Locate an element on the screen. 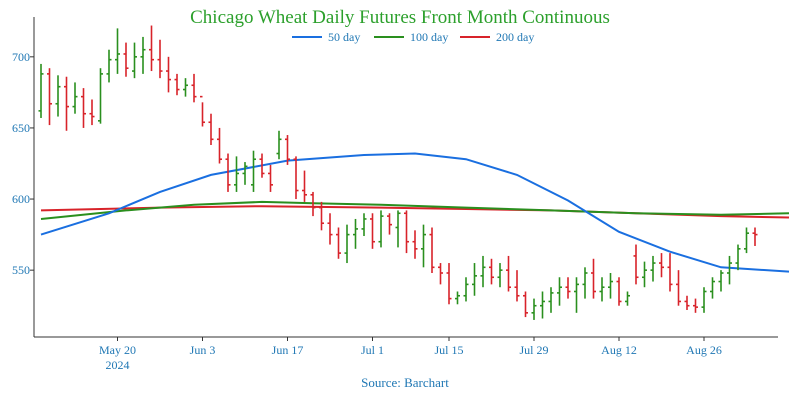  y-tick-label: 650 is located at coordinates (21, 128).